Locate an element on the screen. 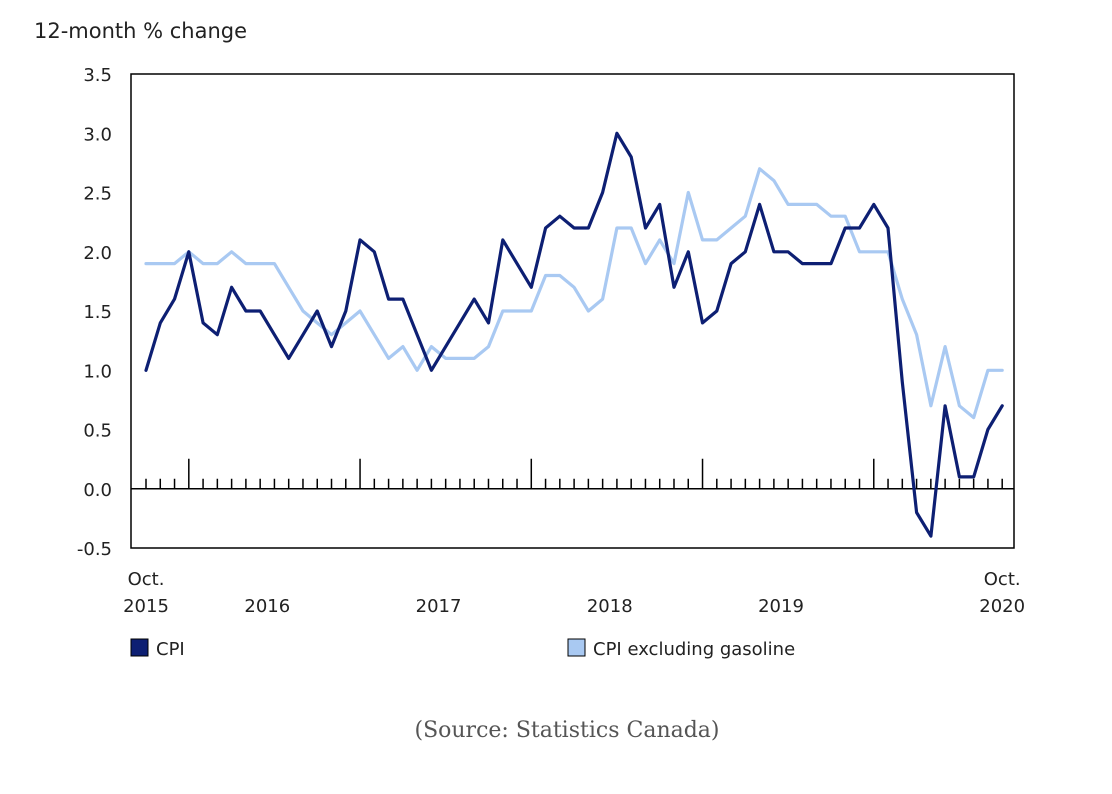  x-start-year-label: 2015 is located at coordinates (146, 606).